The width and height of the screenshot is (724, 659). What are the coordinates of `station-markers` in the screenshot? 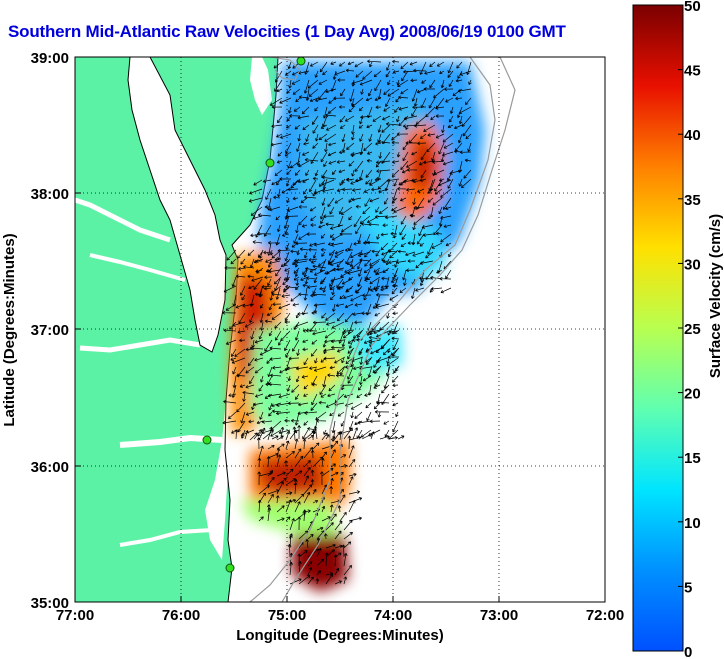 It's located at (254, 315).